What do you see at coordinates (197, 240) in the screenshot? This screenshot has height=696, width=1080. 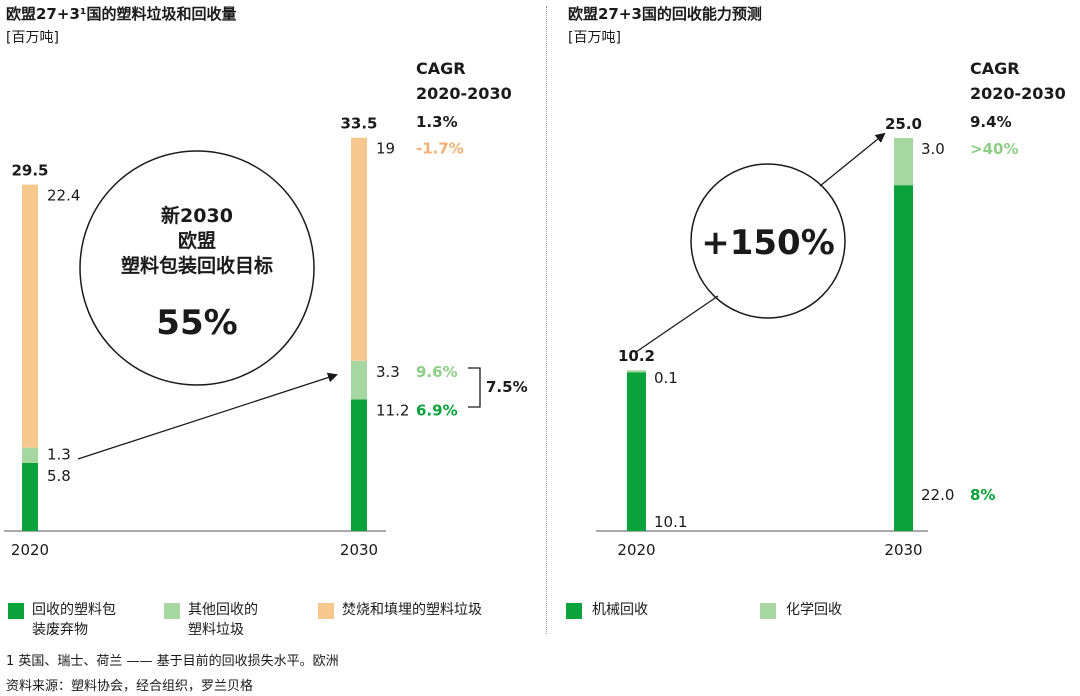 I see `circle-line-2: 欧盟` at bounding box center [197, 240].